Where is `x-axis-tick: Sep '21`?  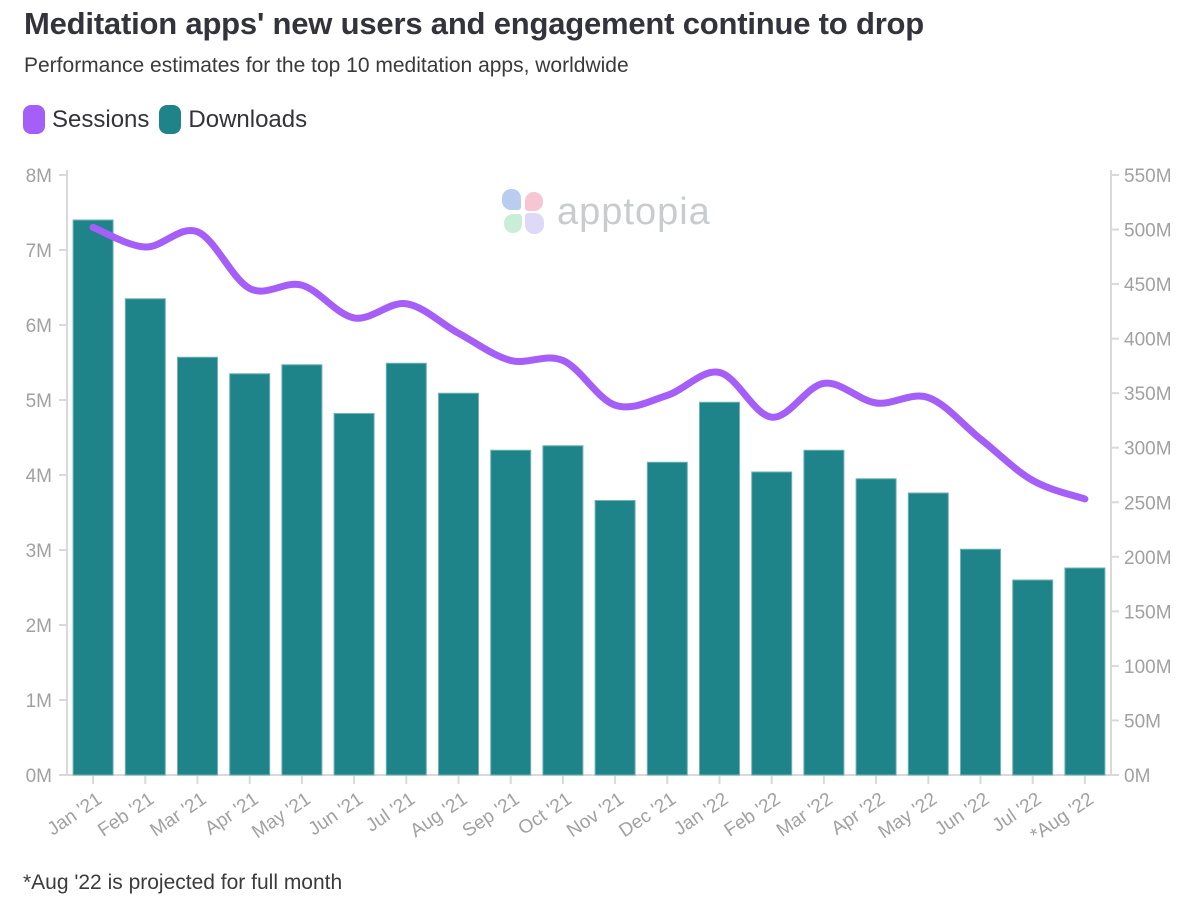 x-axis-tick: Sep '21 is located at coordinates (491, 815).